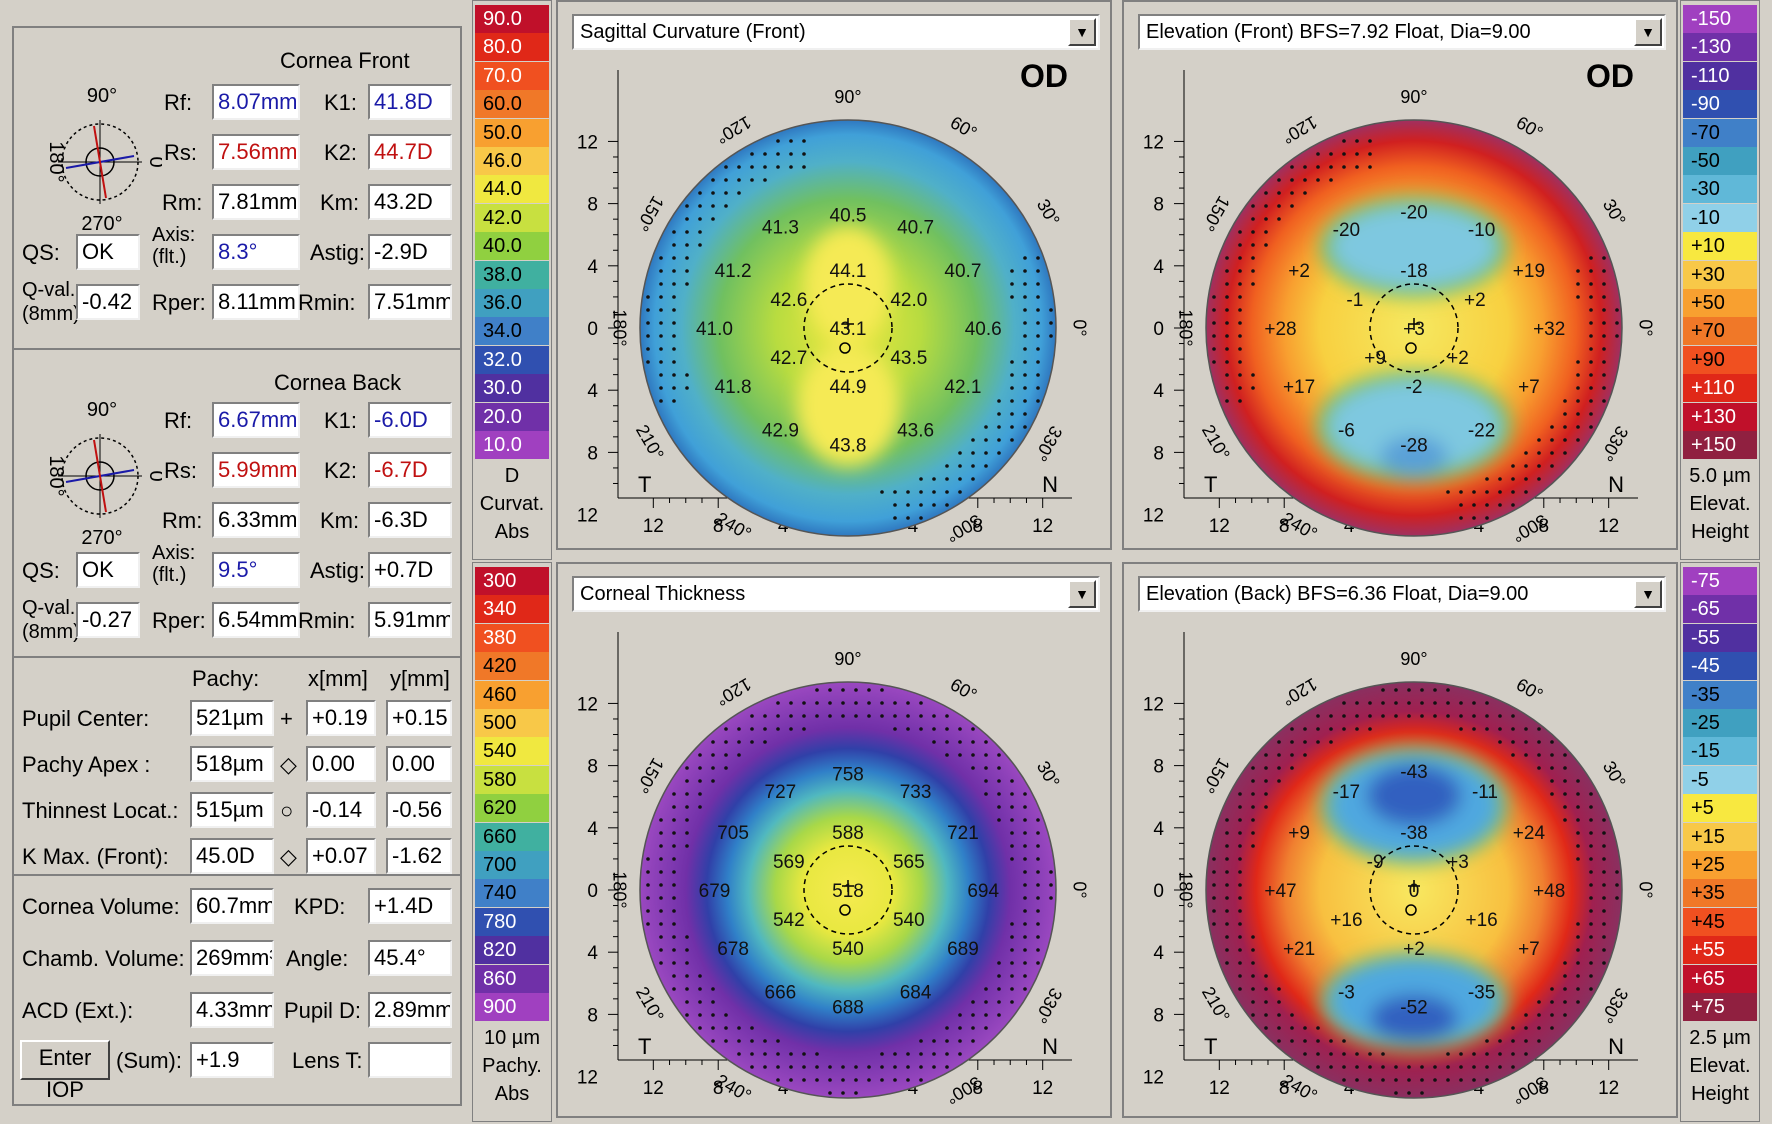 The width and height of the screenshot is (1772, 1124). What do you see at coordinates (410, 1060) in the screenshot?
I see `lens-t-value` at bounding box center [410, 1060].